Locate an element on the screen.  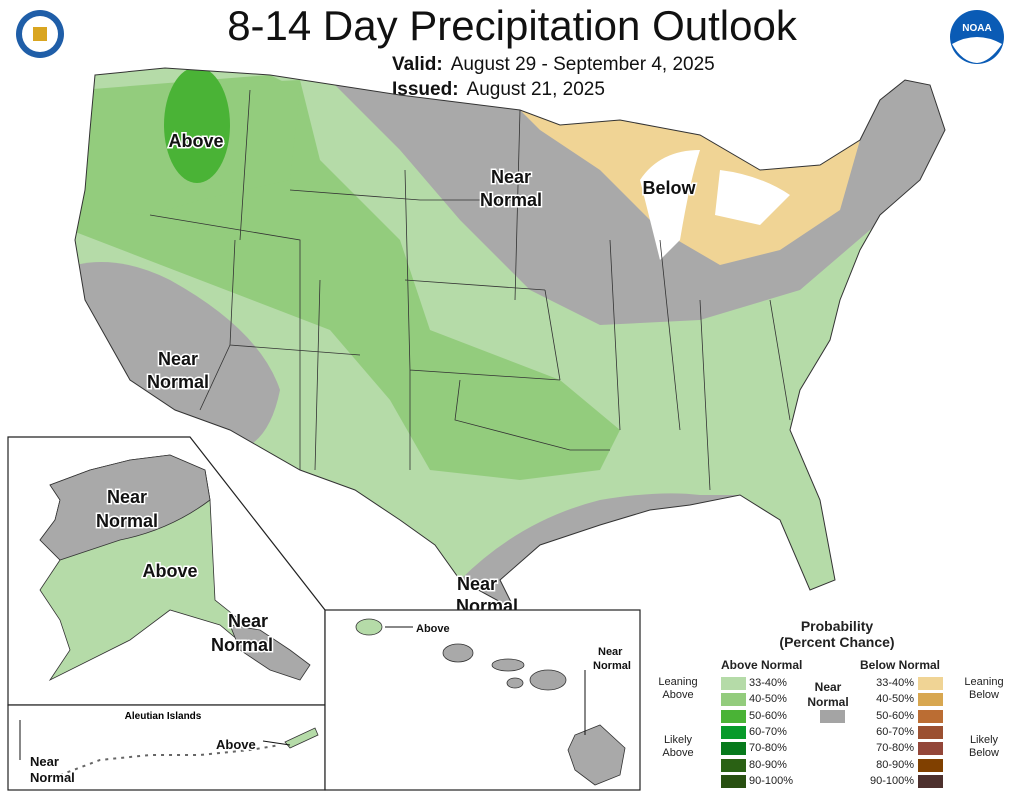
hawaii-inset: Above Near Normal is located at coordinates (482, 700).